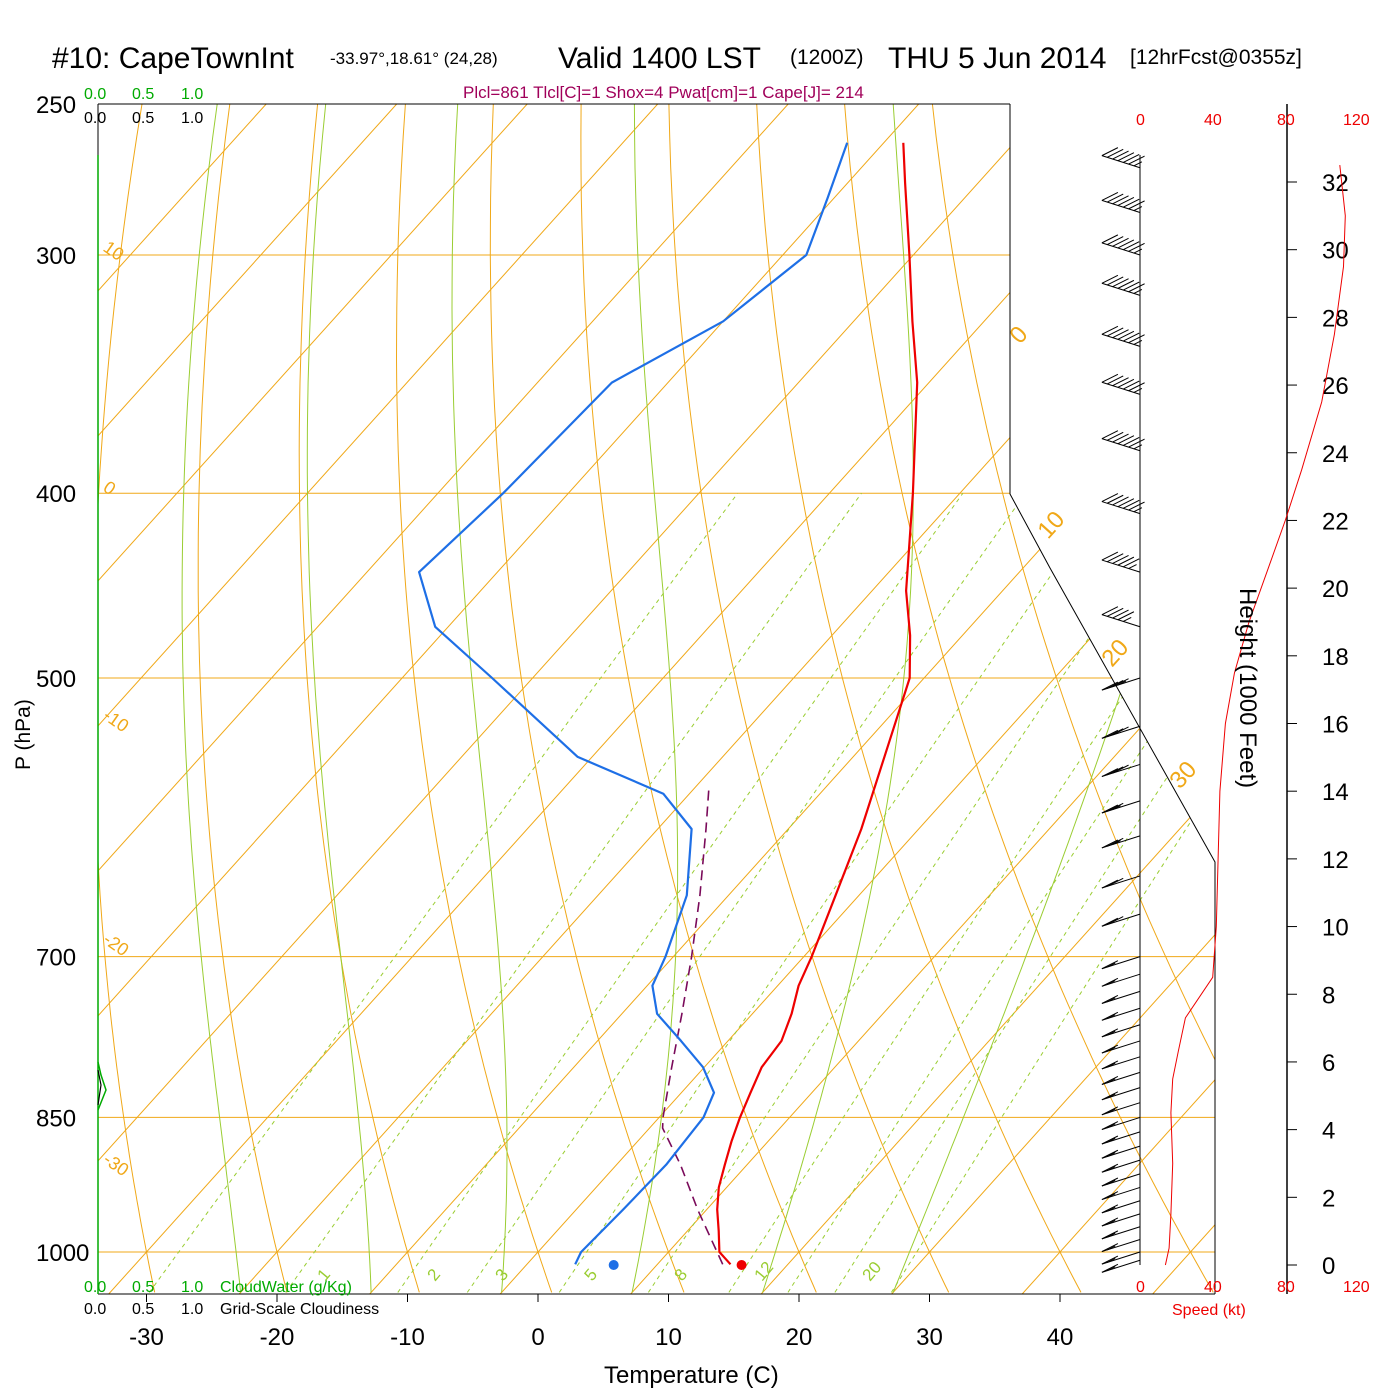  Describe the element at coordinates (192, 118) in the screenshot. I see `cloud-cover-tick-top-2: 1.0` at that location.